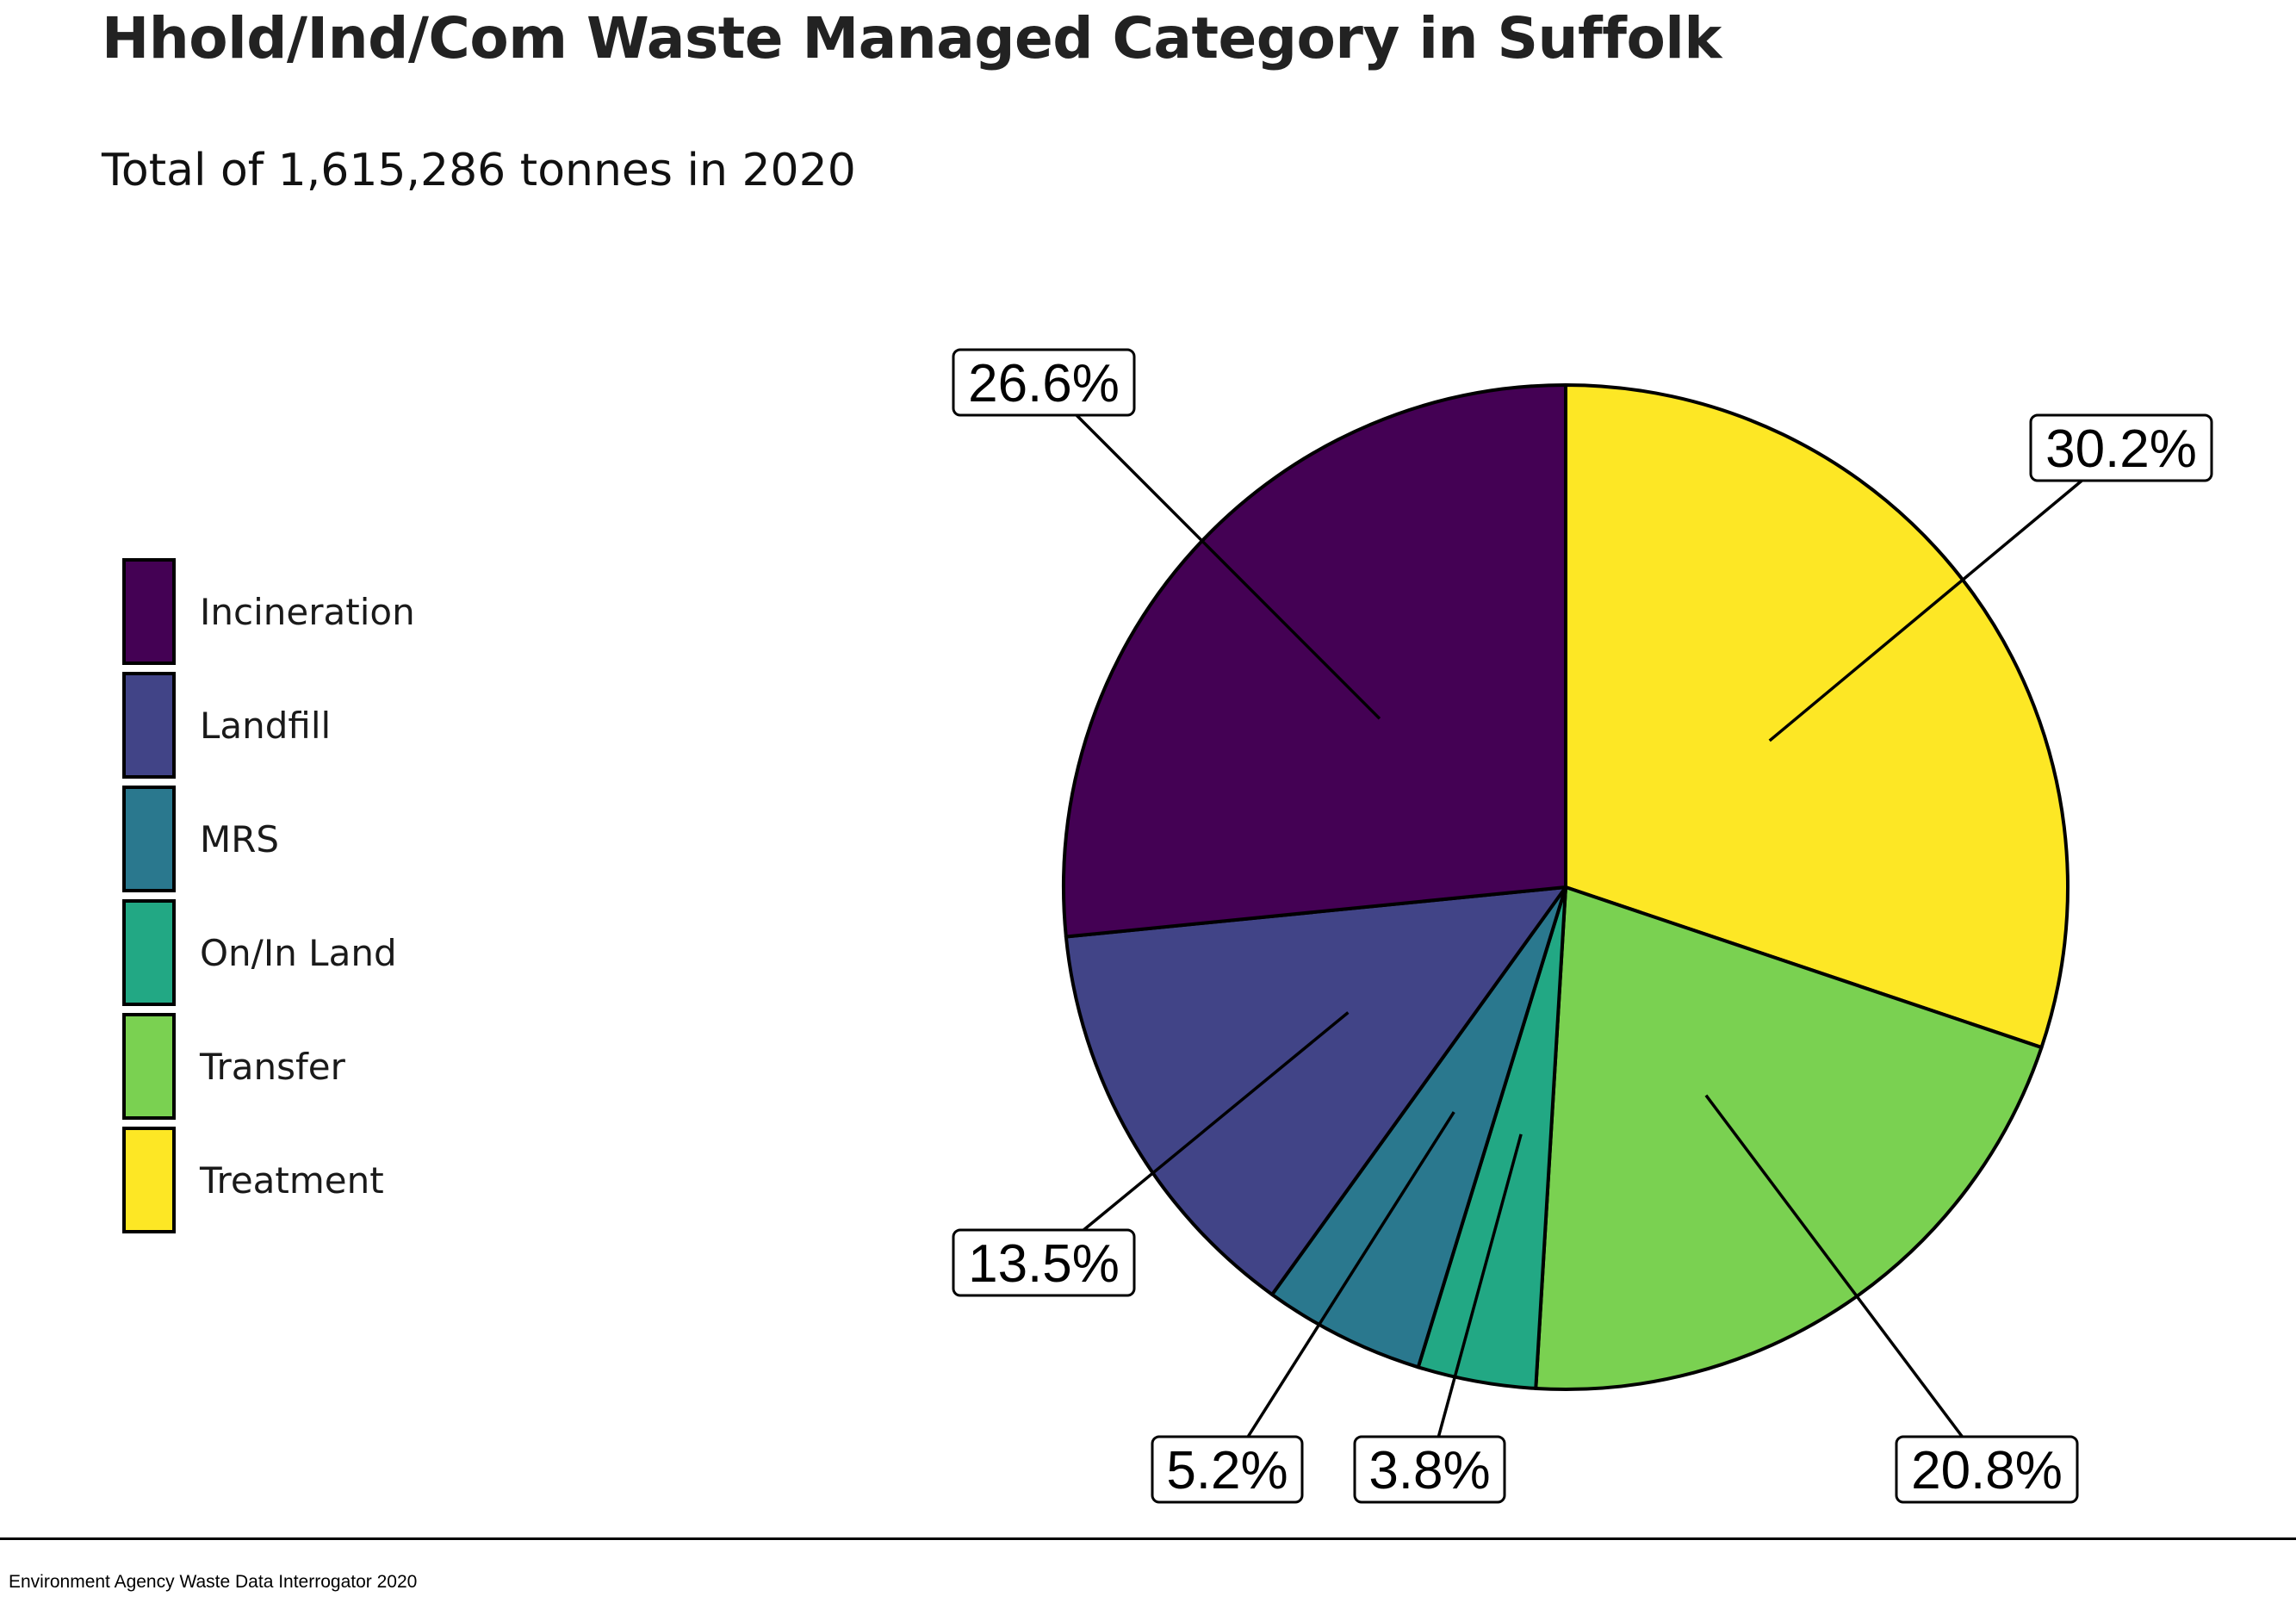 The width and height of the screenshot is (2296, 1615). I want to click on slice-mrs, so click(1418, 1127).